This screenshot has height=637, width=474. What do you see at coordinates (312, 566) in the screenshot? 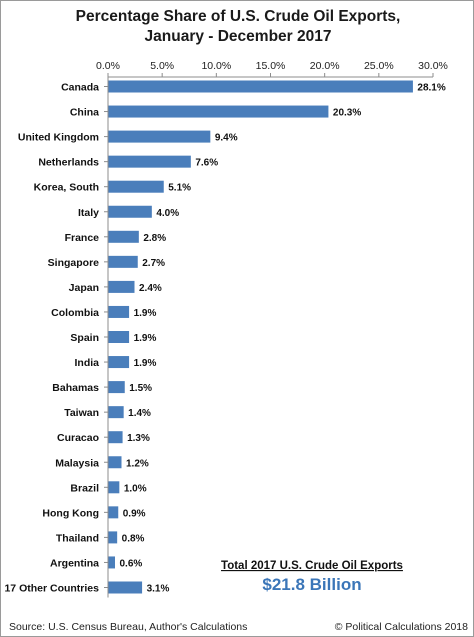
I see `total-exports-label: Total 2017 U.S. Crude Oil Exports` at bounding box center [312, 566].